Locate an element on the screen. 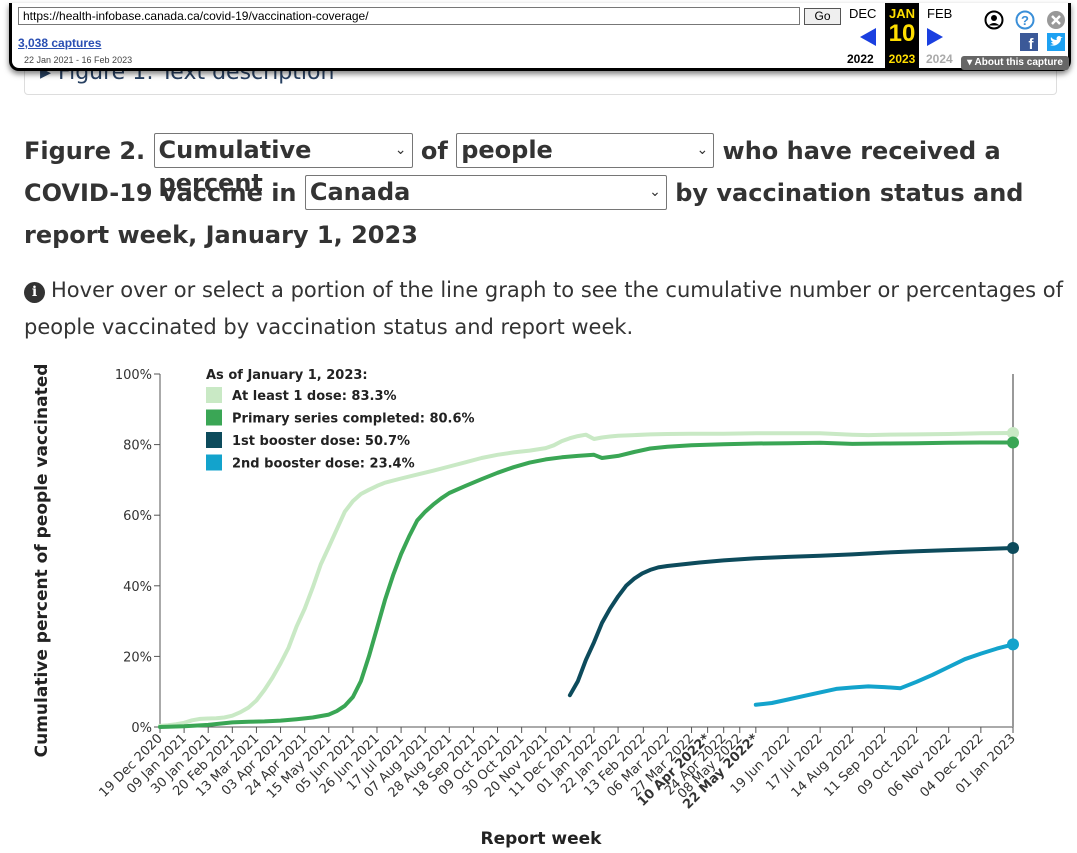  measure-select: Cumulative percent ⌄ is located at coordinates (283, 164).